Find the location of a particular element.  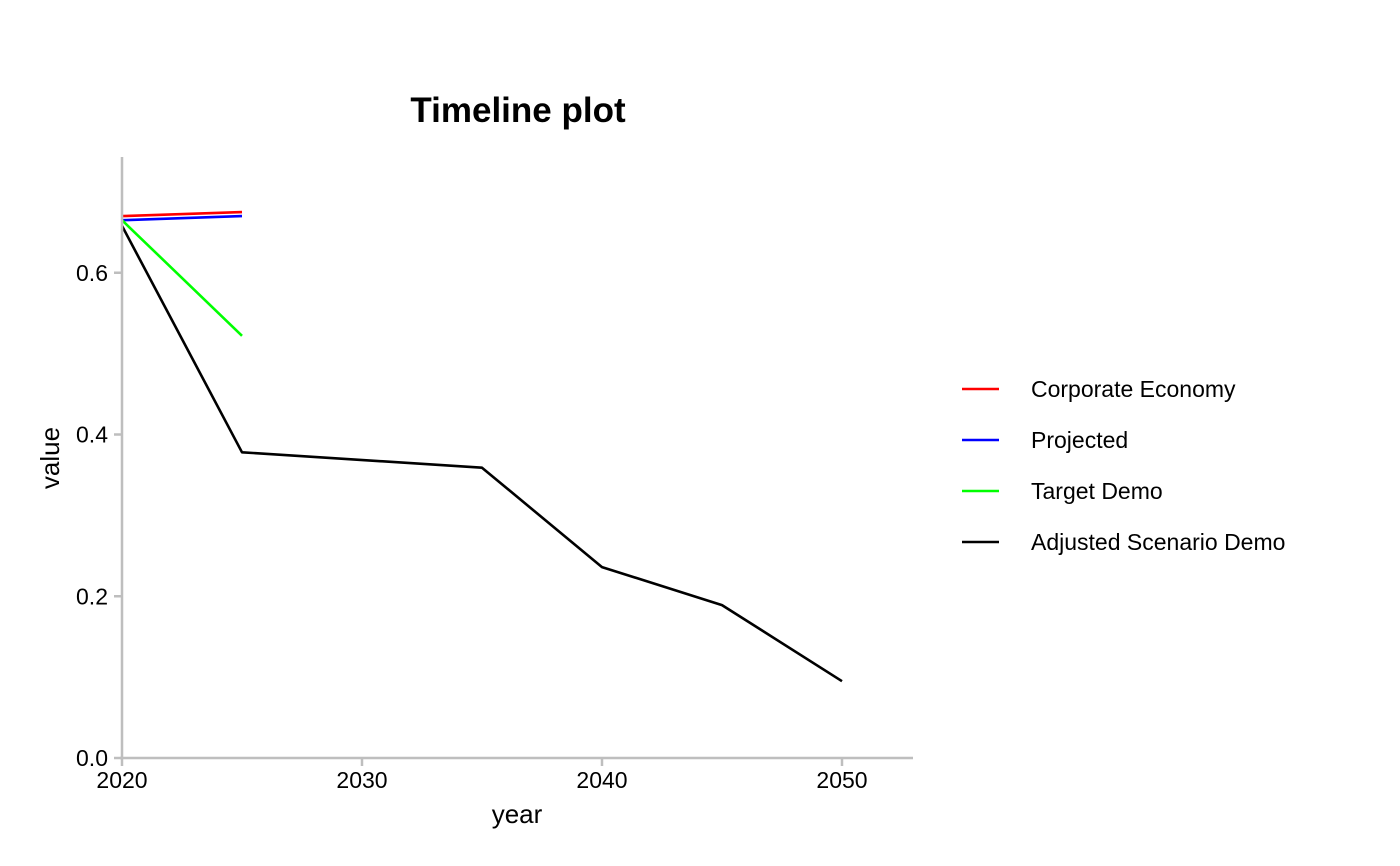

x-tick-label: 2020 is located at coordinates (121, 780).